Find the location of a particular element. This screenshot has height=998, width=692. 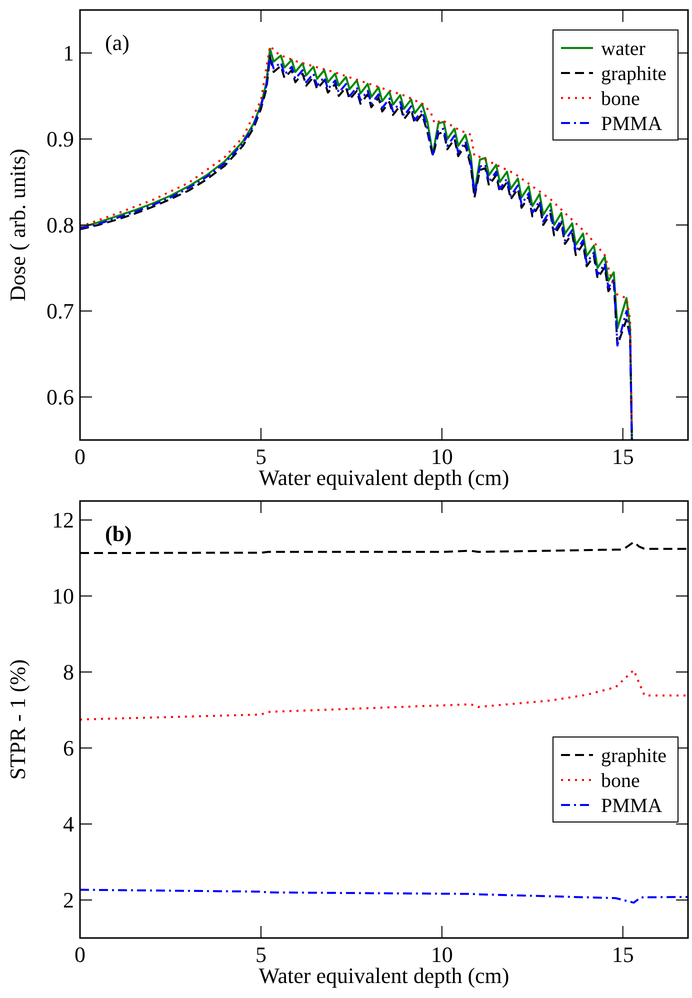

y-tick-label: 8 is located at coordinates (68, 672).